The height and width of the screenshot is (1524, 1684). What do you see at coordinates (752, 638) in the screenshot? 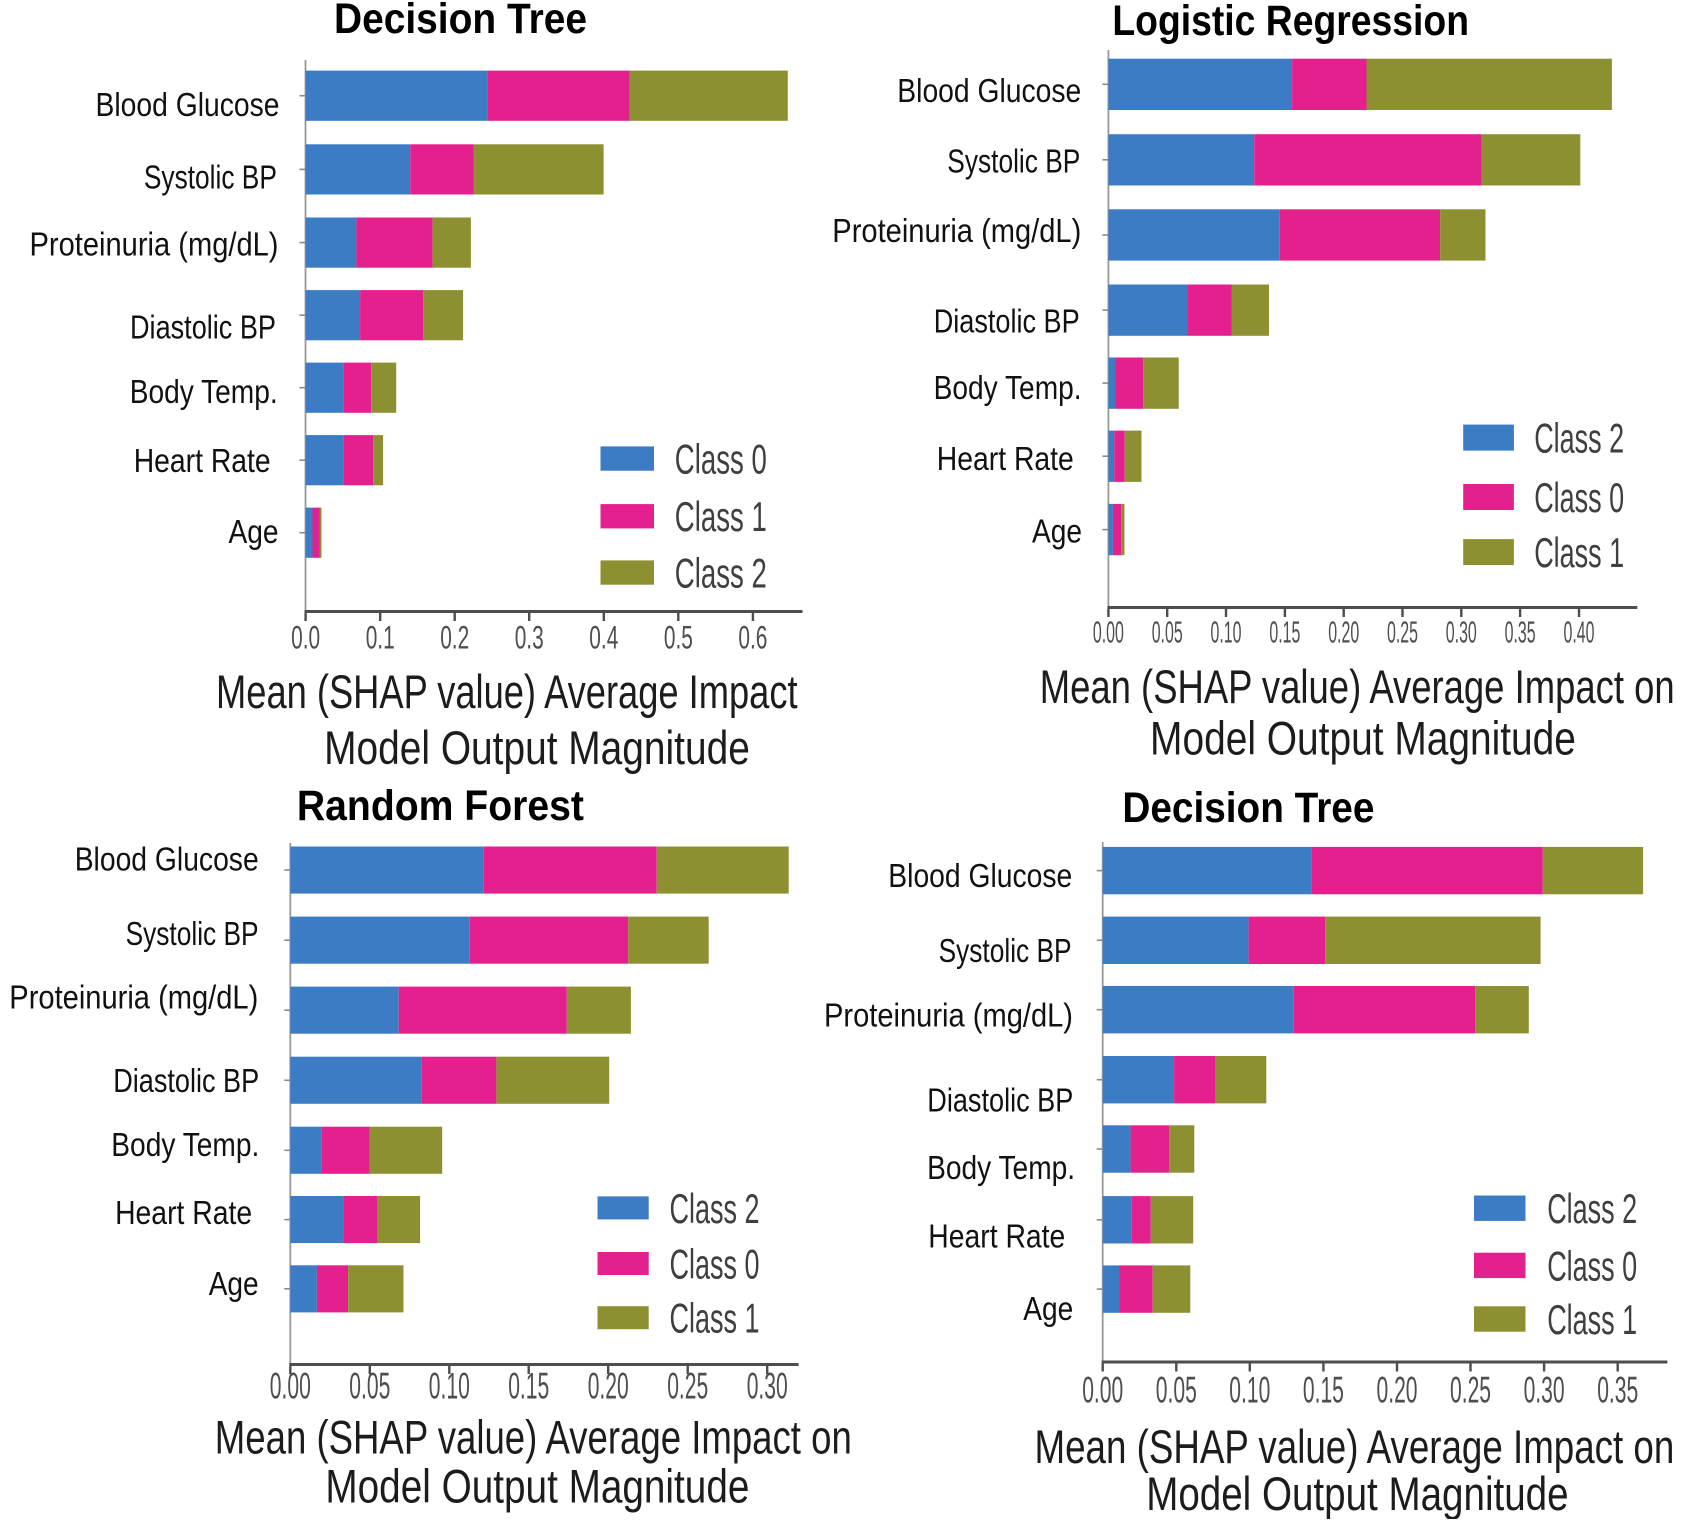
I see `svg-text: 0.6` at bounding box center [752, 638].